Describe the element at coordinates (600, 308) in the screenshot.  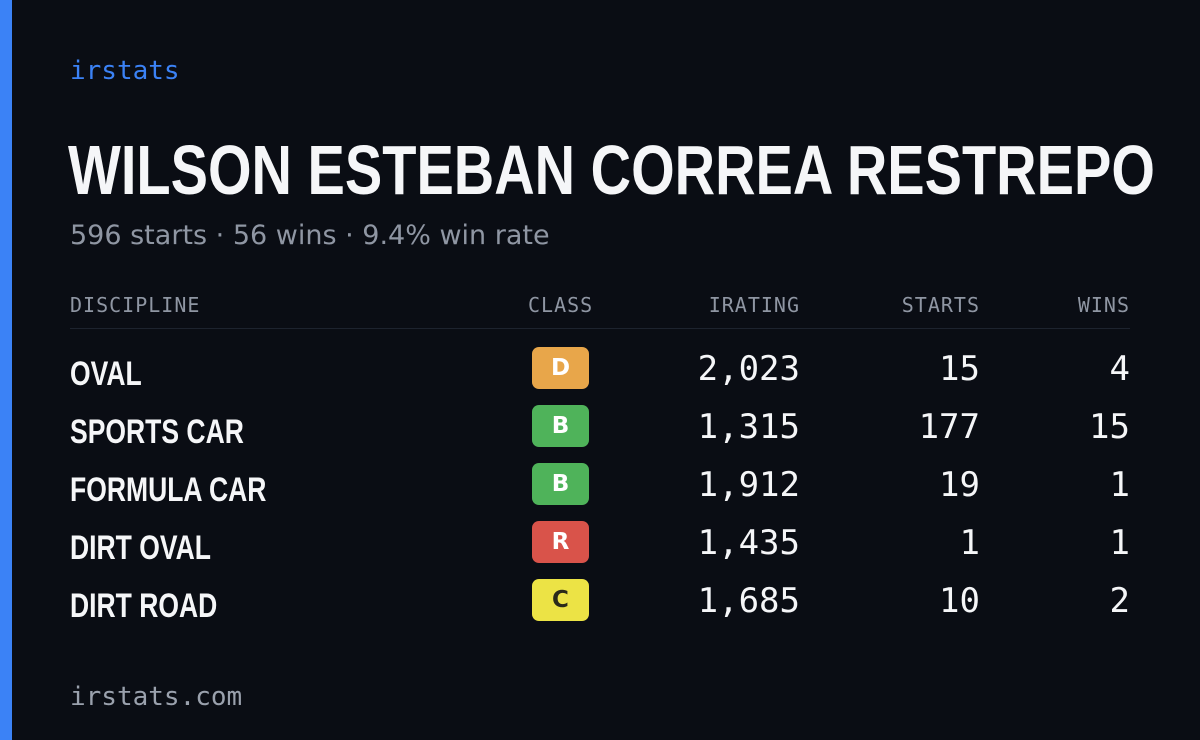
I see `table-header: DISCIPLINE CLASS IRATING STARTS WINS` at that location.